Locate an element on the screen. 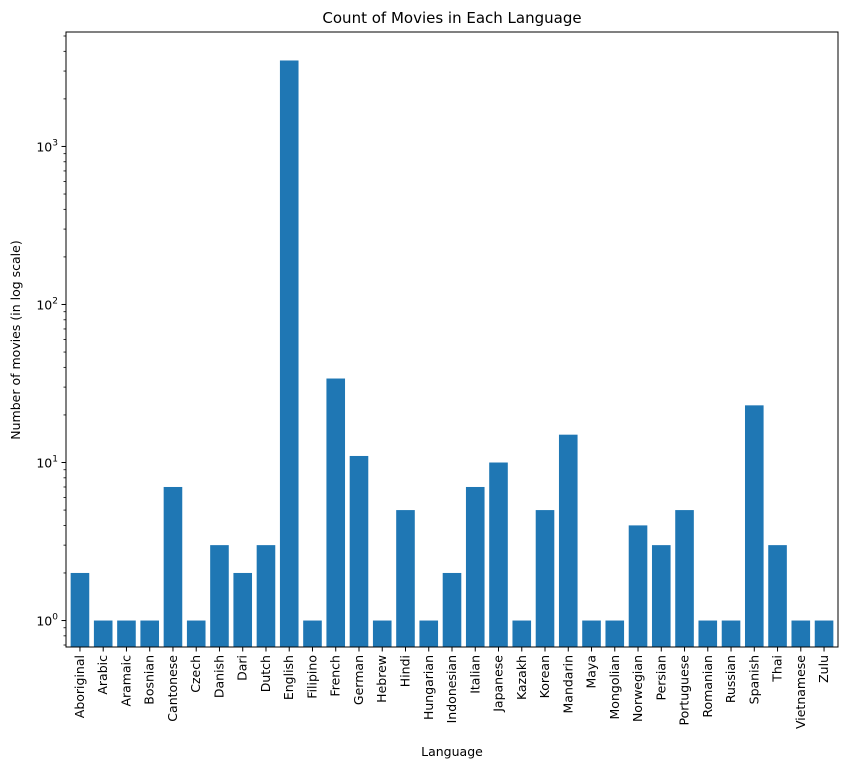  bar-russian is located at coordinates (731, 633).